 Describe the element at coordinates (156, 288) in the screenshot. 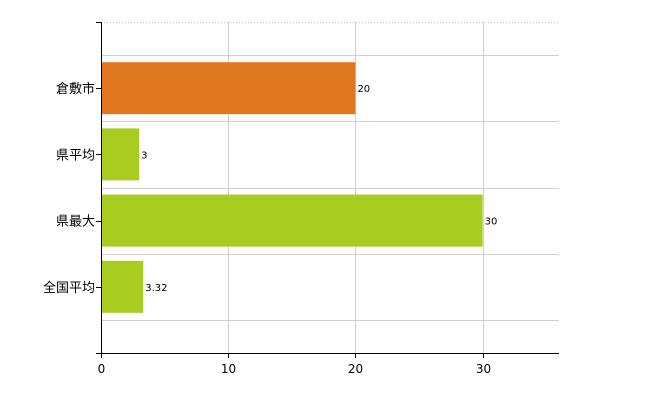

I see `data-label: 3.32` at that location.